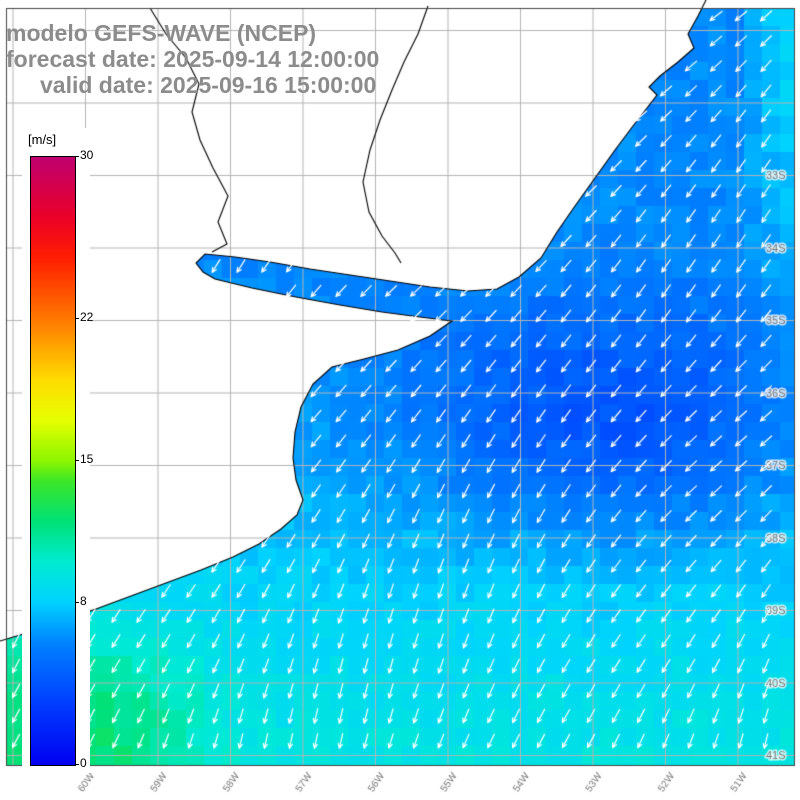 The image size is (800, 800). I want to click on colorbar-tick-label: 30, so click(87, 155).